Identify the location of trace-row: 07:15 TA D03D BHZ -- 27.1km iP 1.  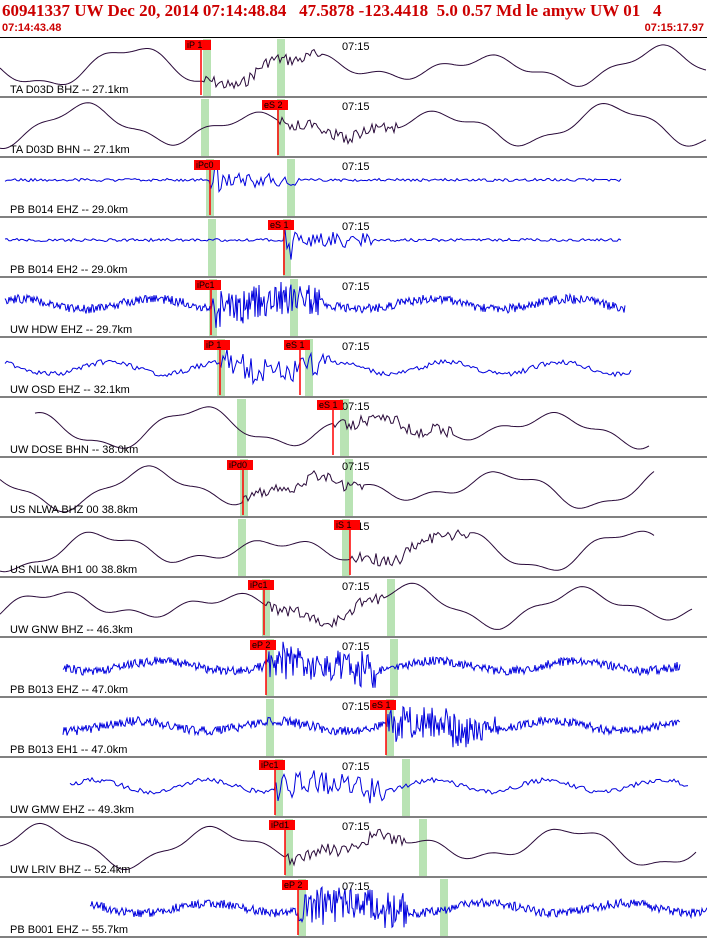
(353, 68).